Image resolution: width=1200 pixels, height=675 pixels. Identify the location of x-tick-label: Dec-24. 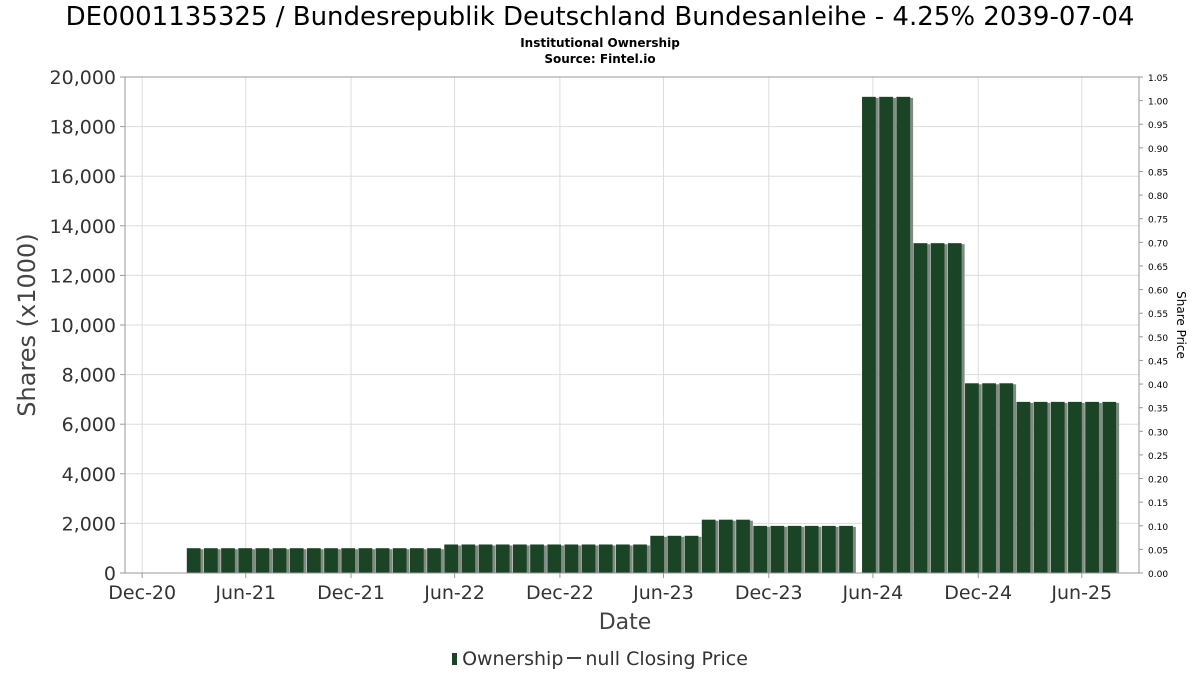
(978, 593).